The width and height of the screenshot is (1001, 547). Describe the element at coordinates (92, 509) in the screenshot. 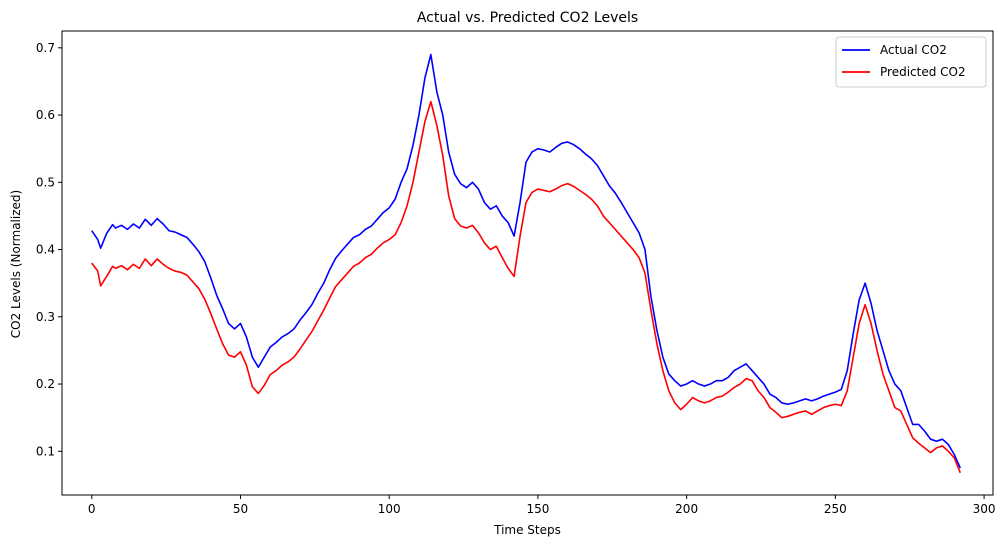

I see `x-tick-label: 0` at that location.